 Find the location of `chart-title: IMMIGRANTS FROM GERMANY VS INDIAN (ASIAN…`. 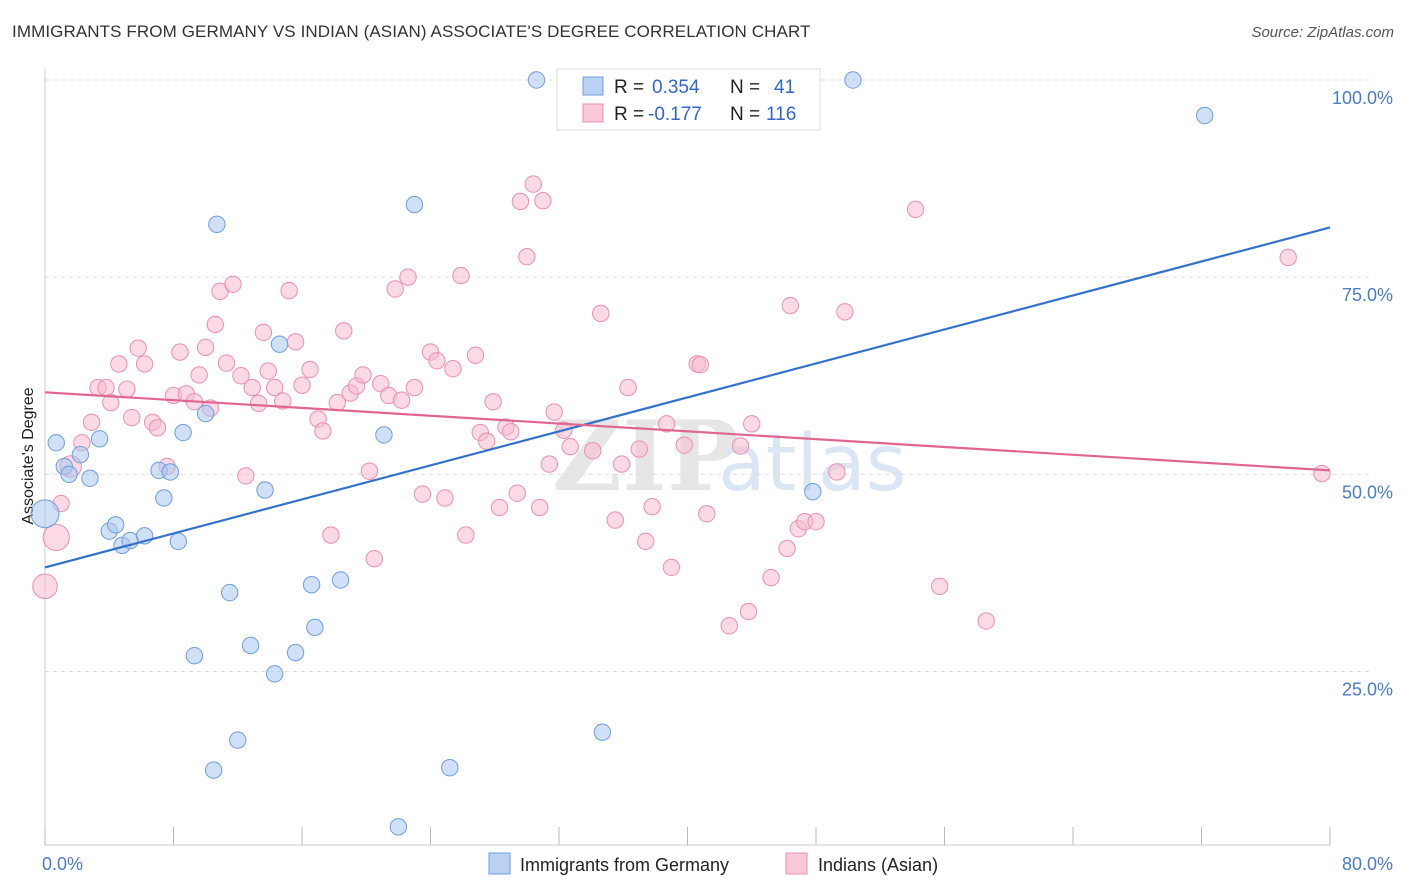

chart-title: IMMIGRANTS FROM GERMANY VS INDIAN (ASIAN… is located at coordinates (411, 31).